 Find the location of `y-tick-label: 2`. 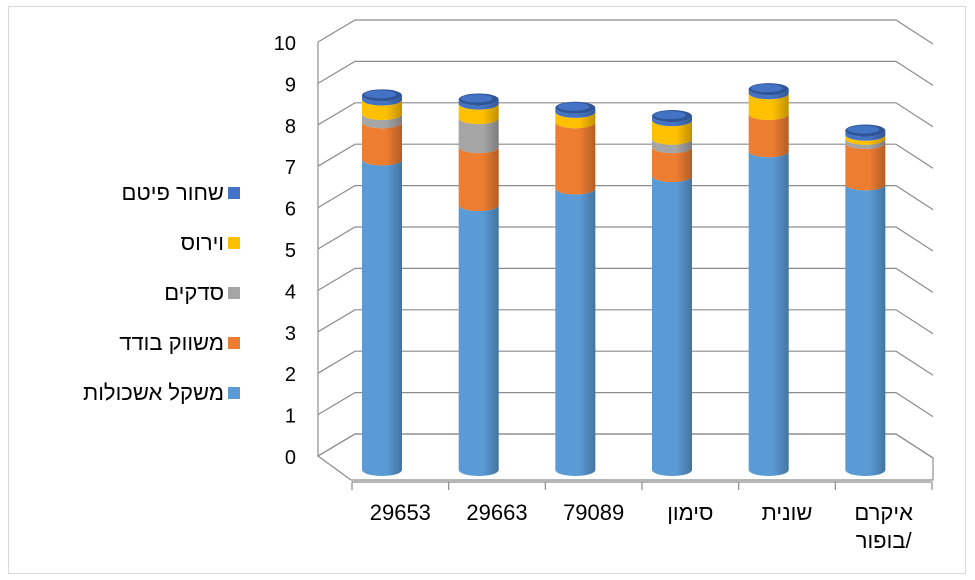

y-tick-label: 2 is located at coordinates (290, 375).